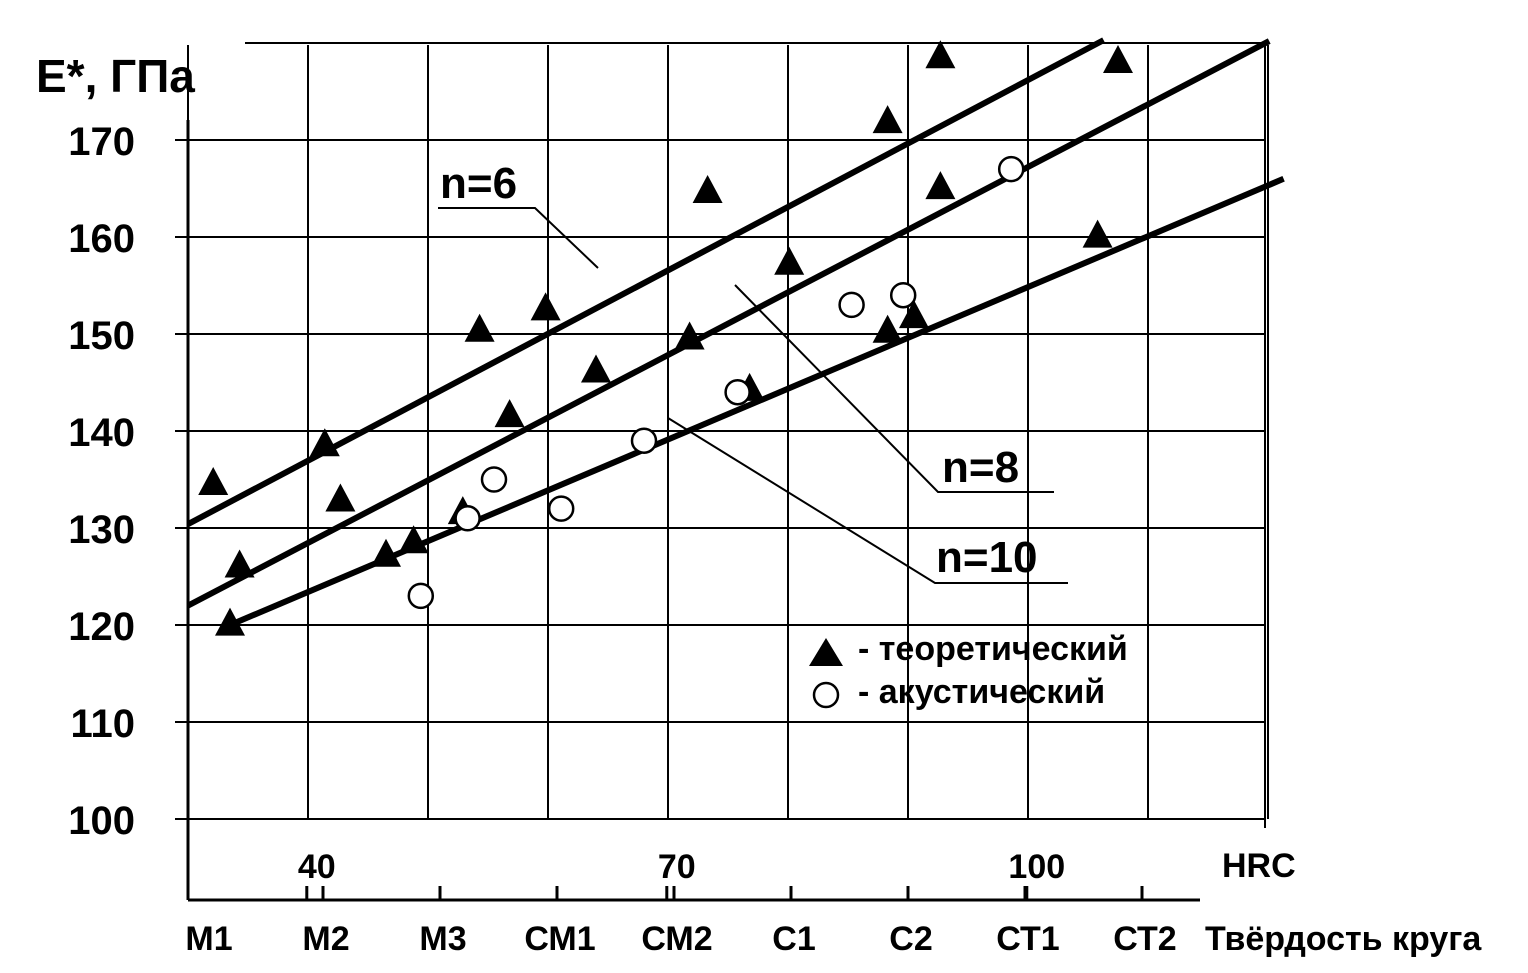 The image size is (1528, 973). Describe the element at coordinates (478, 183) in the screenshot. I see `series-label-n6: n=6` at that location.